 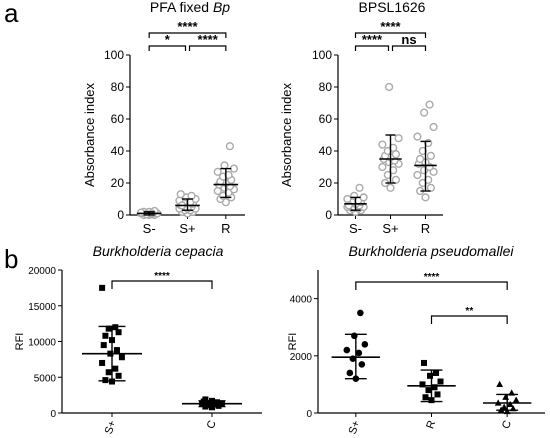 I want to click on chart-title: Burkholderia cepacia, so click(x=158, y=251).